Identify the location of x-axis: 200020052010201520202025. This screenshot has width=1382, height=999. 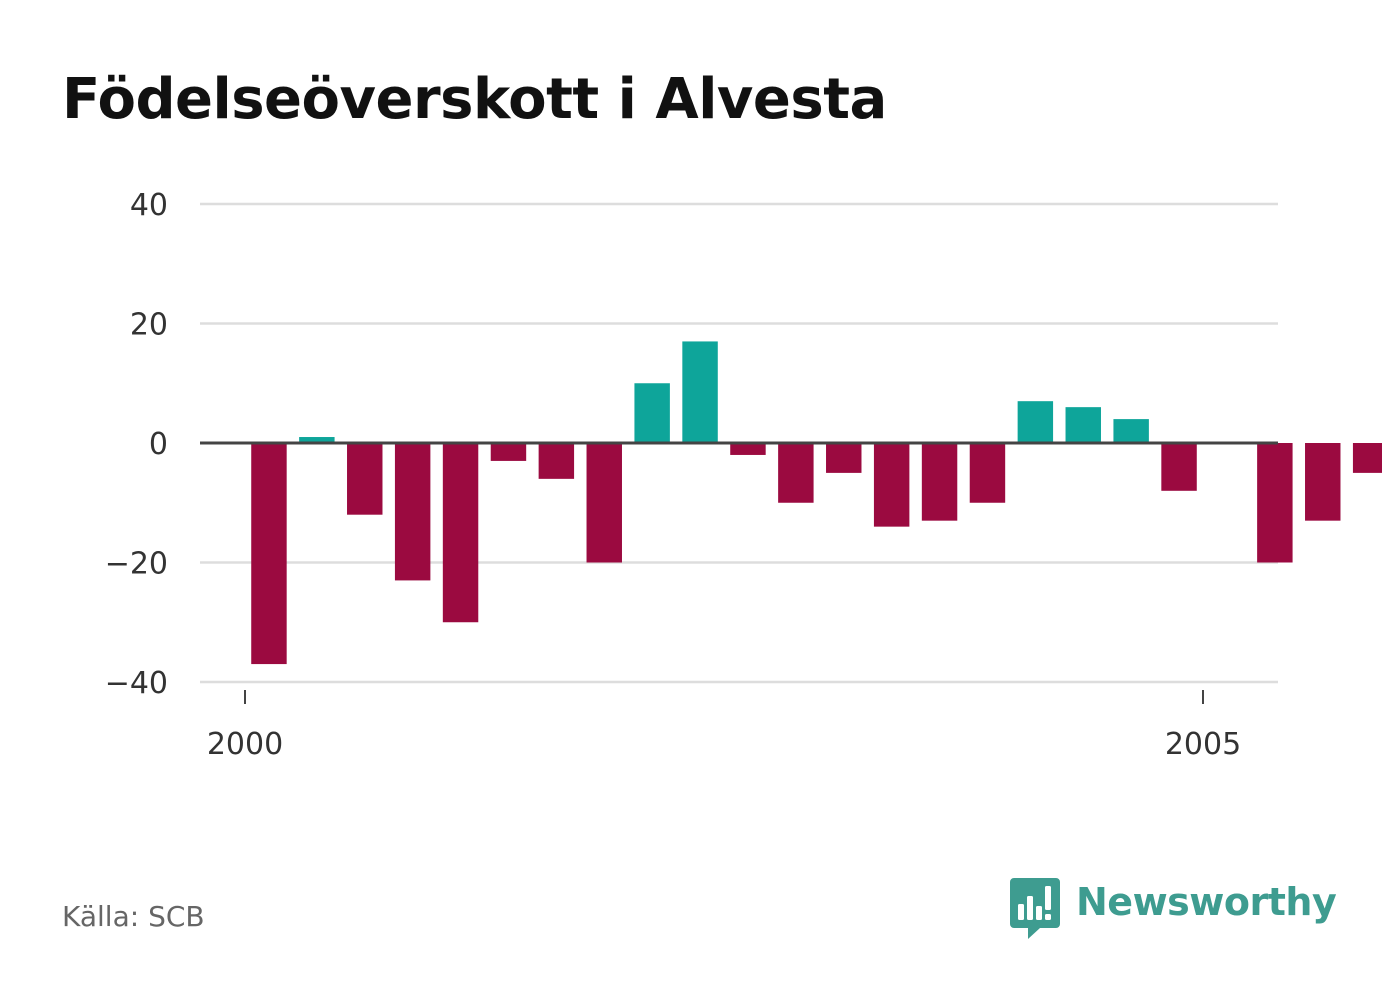
(724, 726).